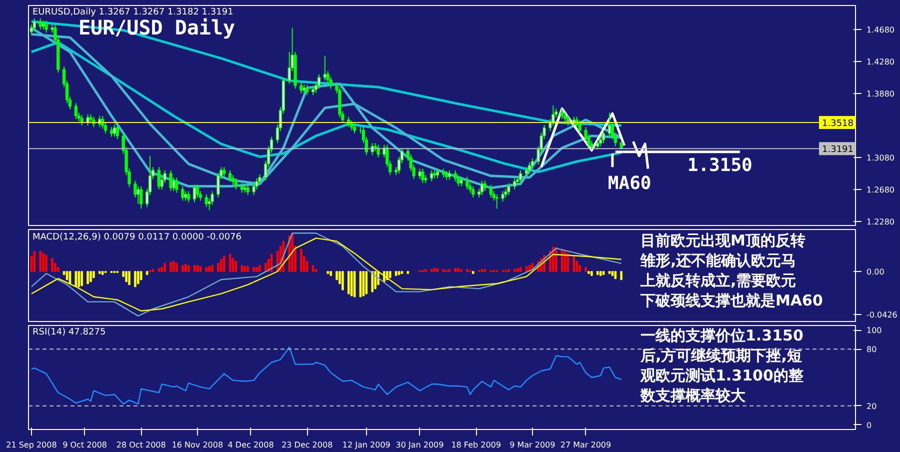  Describe the element at coordinates (133, 13) in the screenshot. I see `chart-subtitle: EURUSD,Daily 1.3267 1.3267 1.3182 1.3191` at that location.